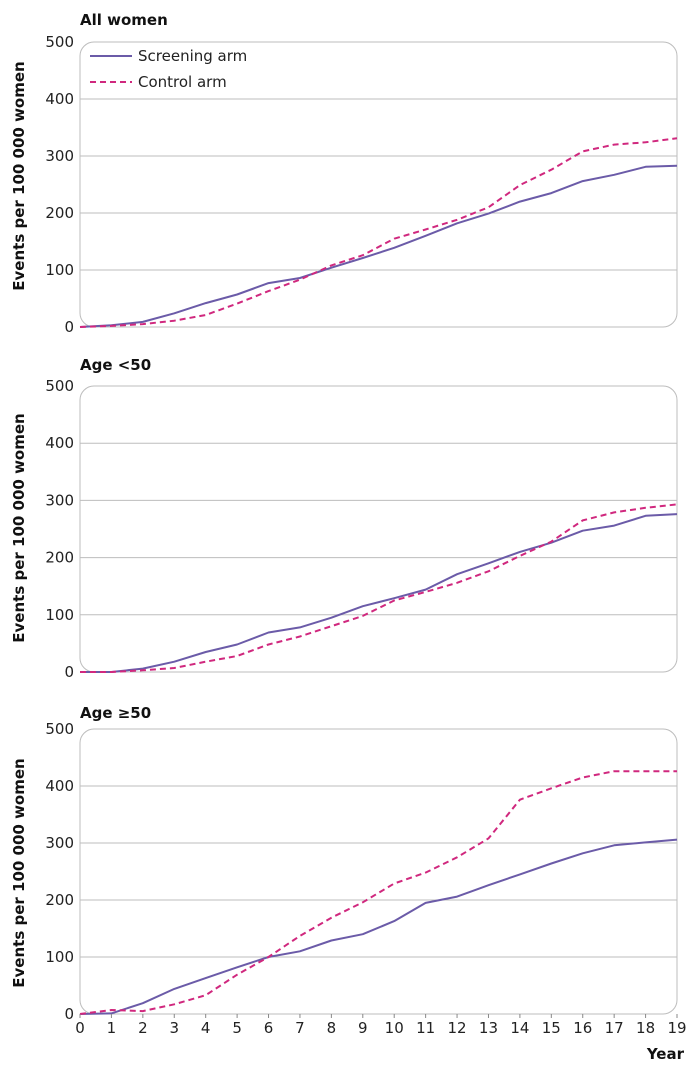 This screenshot has width=686, height=1069. What do you see at coordinates (582, 1028) in the screenshot?
I see `x-tick-label: 16` at bounding box center [582, 1028].